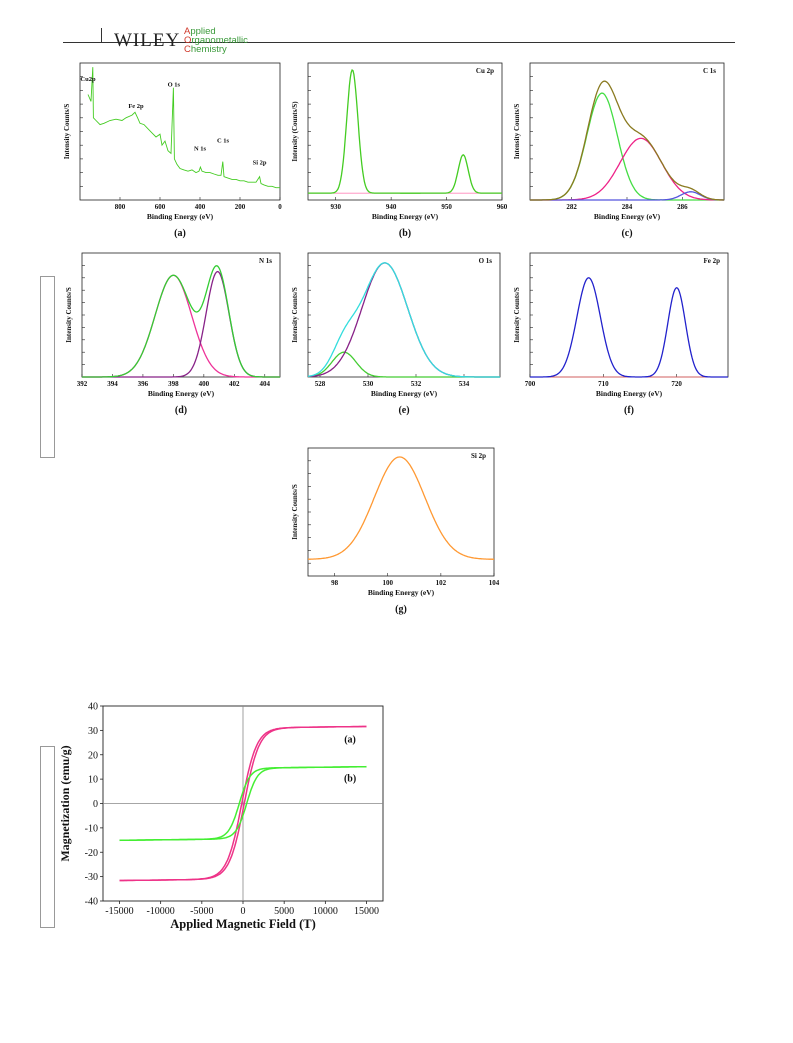  Describe the element at coordinates (284, 911) in the screenshot. I see `x-tick-label: 5000` at that location.